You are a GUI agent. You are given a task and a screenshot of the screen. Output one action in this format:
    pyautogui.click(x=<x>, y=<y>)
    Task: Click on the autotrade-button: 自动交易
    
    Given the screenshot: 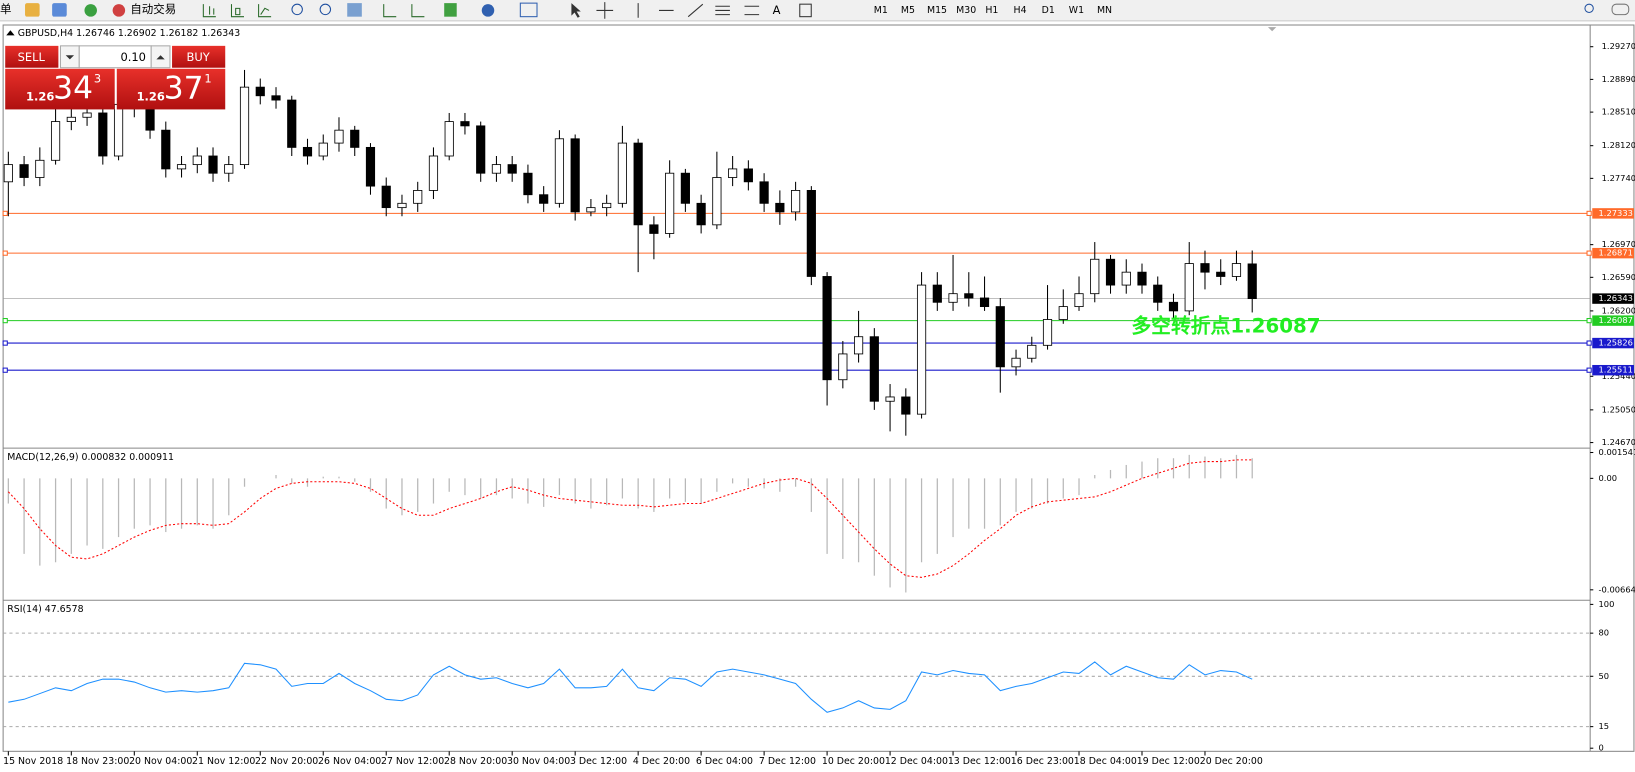 What is the action you would take?
    pyautogui.click(x=153, y=9)
    